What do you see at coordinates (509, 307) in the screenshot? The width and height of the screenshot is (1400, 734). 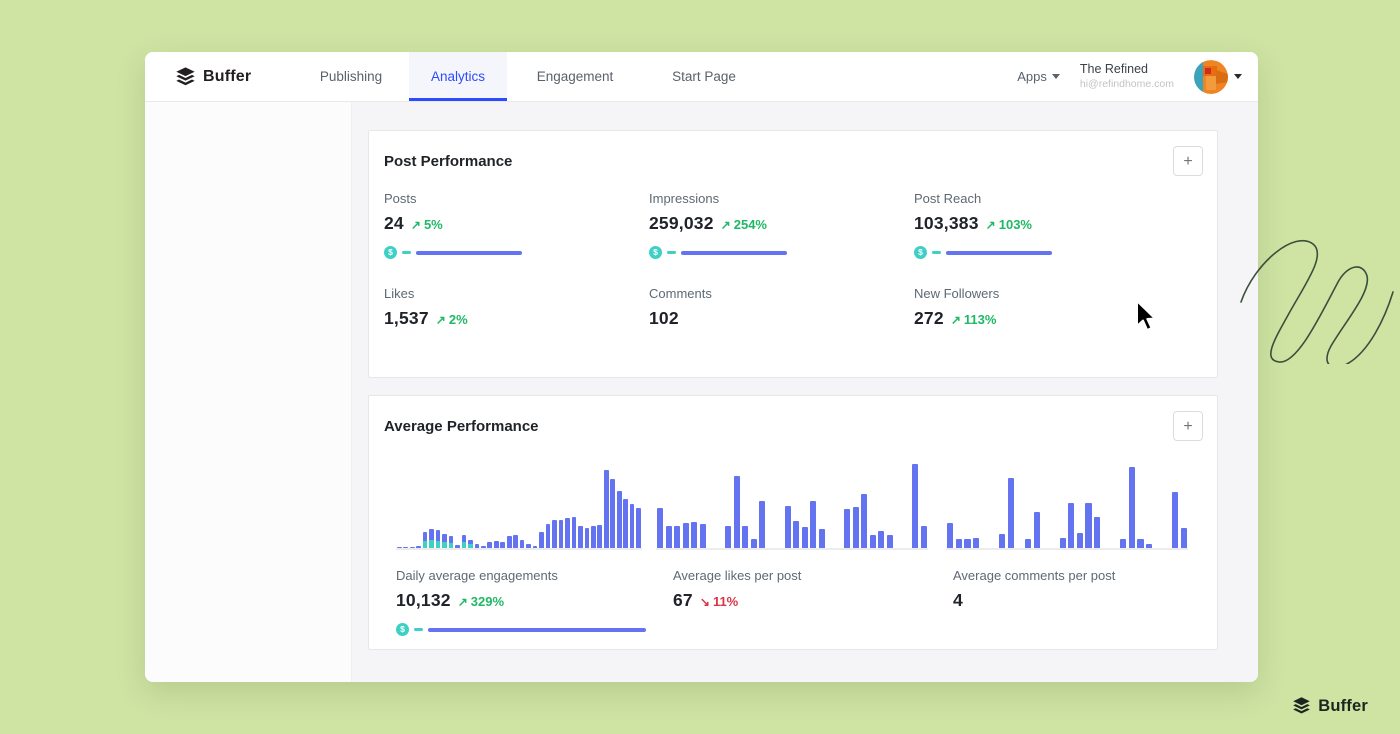 I see `metric-likes: Likes 1,537 ↗ 2%` at bounding box center [509, 307].